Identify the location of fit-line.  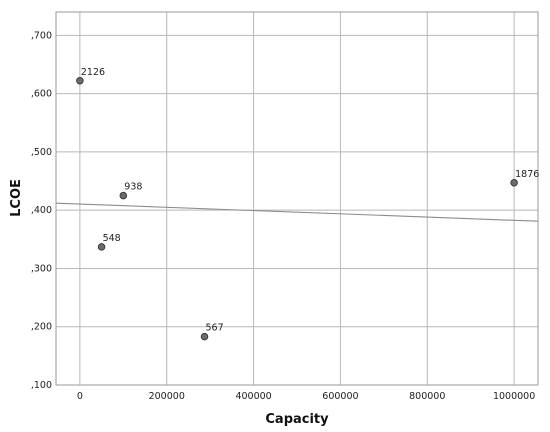
(297, 212).